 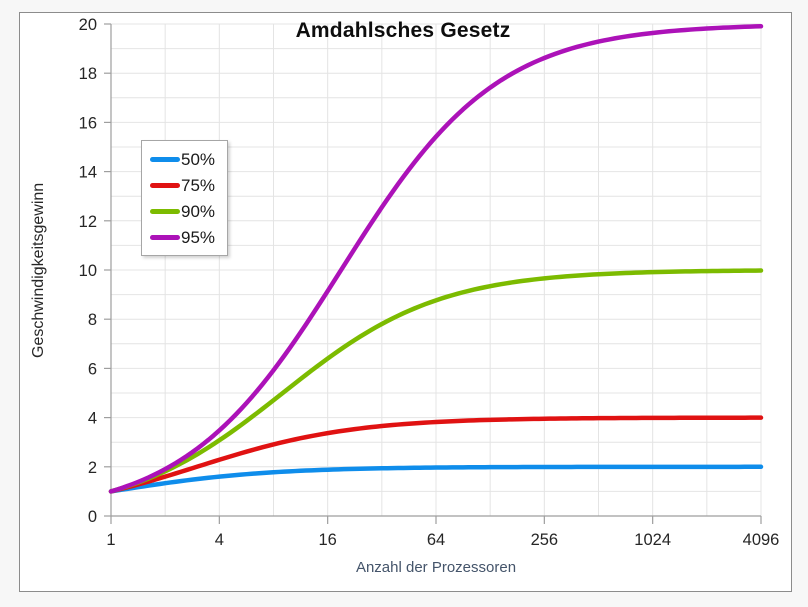 What do you see at coordinates (198, 185) in the screenshot?
I see `legend-label-75: 75%` at bounding box center [198, 185].